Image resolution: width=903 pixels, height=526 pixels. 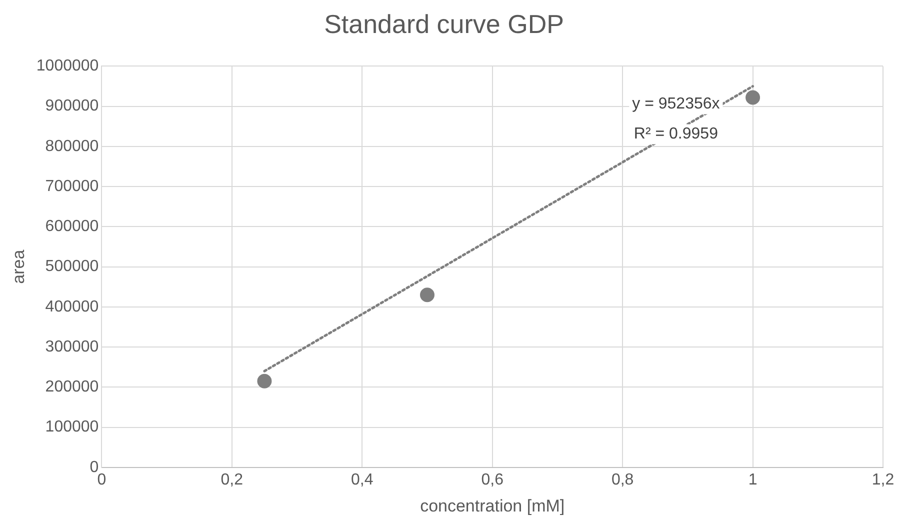 What do you see at coordinates (883, 479) in the screenshot?
I see `x-tick-label: 1,2` at bounding box center [883, 479].